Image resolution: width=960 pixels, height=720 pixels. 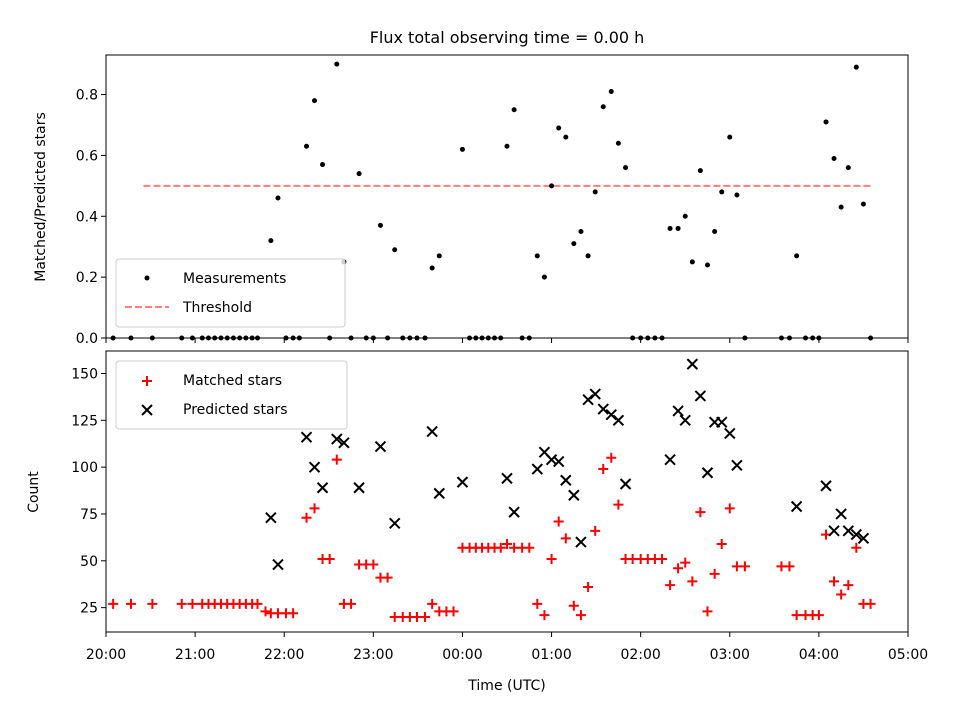 What do you see at coordinates (41, 197) in the screenshot?
I see `top-y-axis-label: Matched/Predicted stars` at bounding box center [41, 197].